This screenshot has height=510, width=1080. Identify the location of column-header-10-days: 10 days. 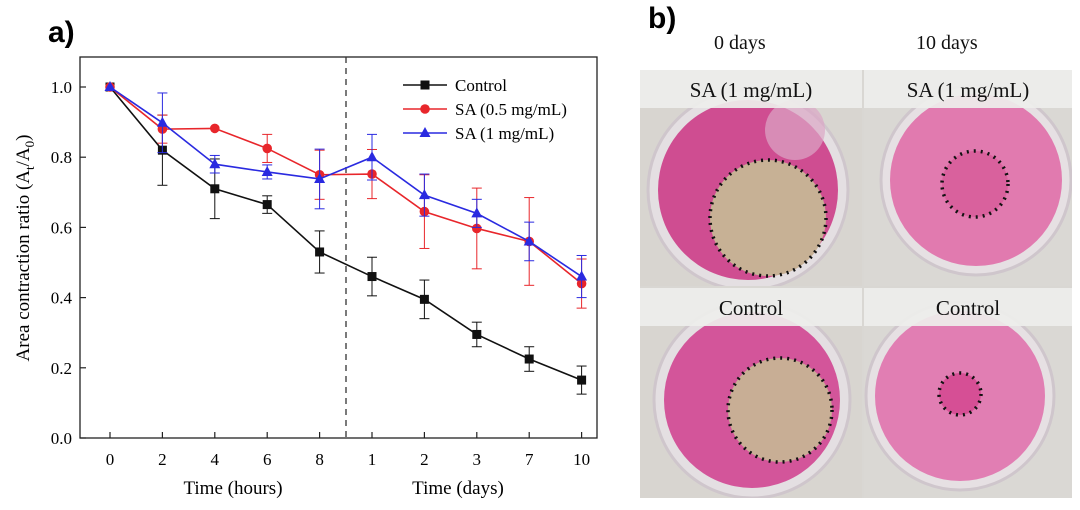
(947, 43).